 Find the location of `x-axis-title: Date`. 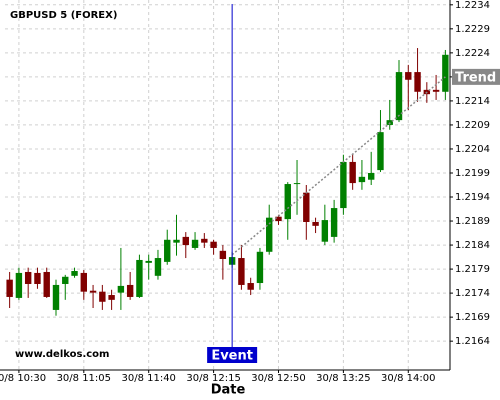

x-axis-title: Date is located at coordinates (228, 390).